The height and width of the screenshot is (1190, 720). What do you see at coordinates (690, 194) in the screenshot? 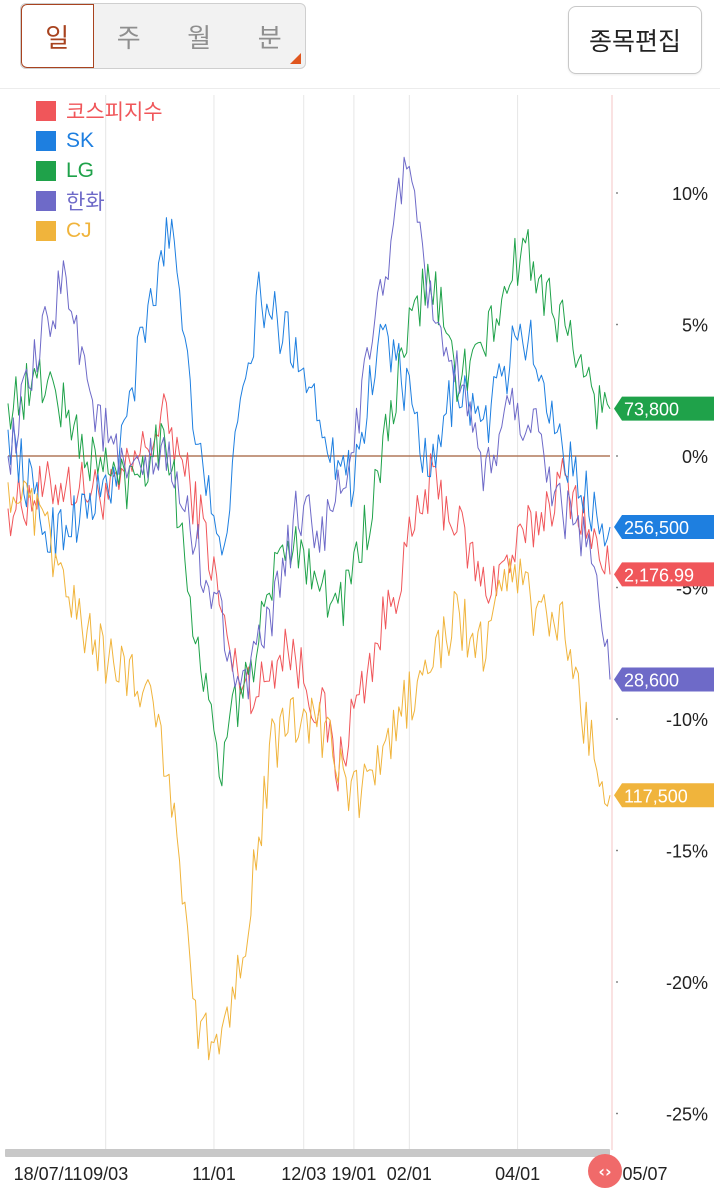
I see `y-tick-label: 10%` at bounding box center [690, 194].